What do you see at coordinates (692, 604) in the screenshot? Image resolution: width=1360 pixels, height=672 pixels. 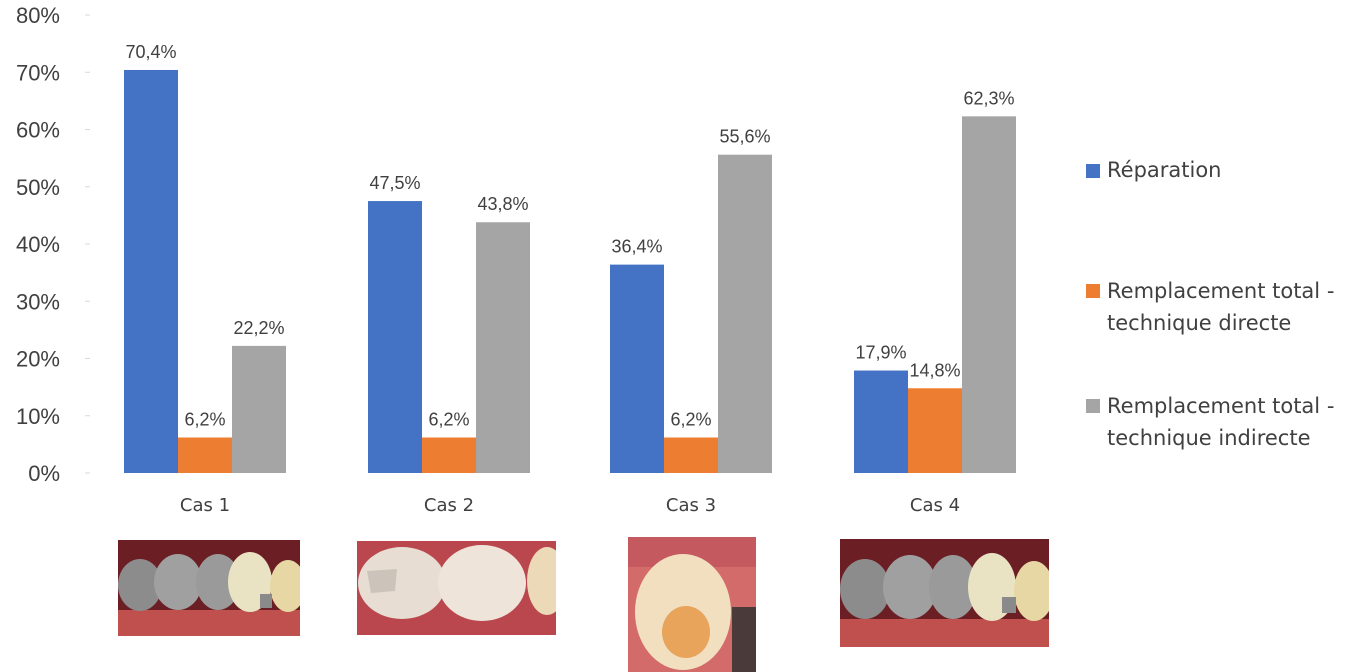 I see `cas-3-teeth-photo` at bounding box center [692, 604].